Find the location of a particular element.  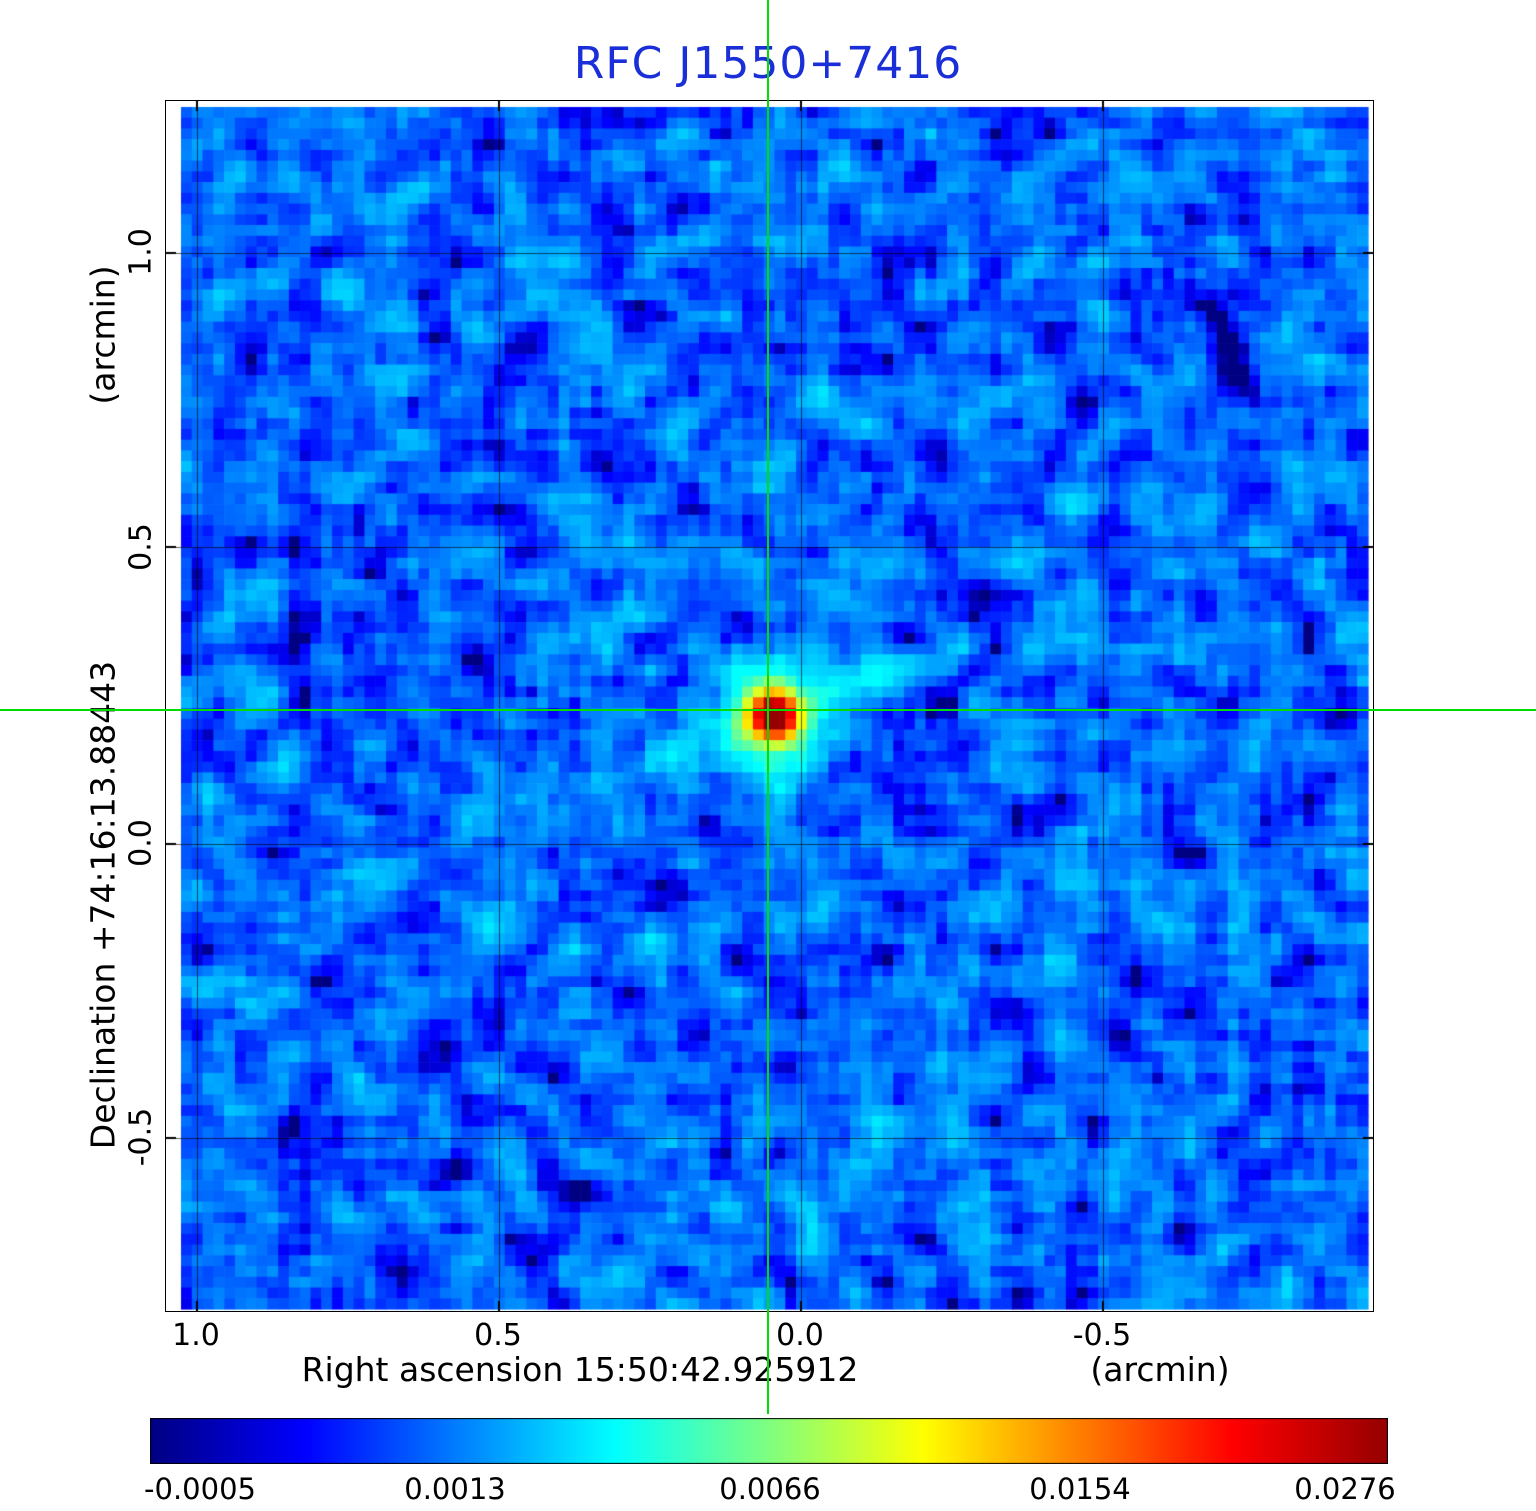

y-axis-label: Declination +74:16:13.88443 is located at coordinates (103, 905).